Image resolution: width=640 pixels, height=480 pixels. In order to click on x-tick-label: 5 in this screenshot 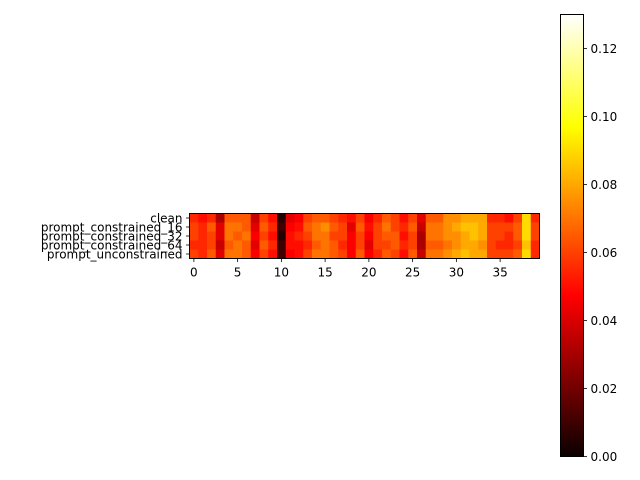, I will do `click(238, 273)`.